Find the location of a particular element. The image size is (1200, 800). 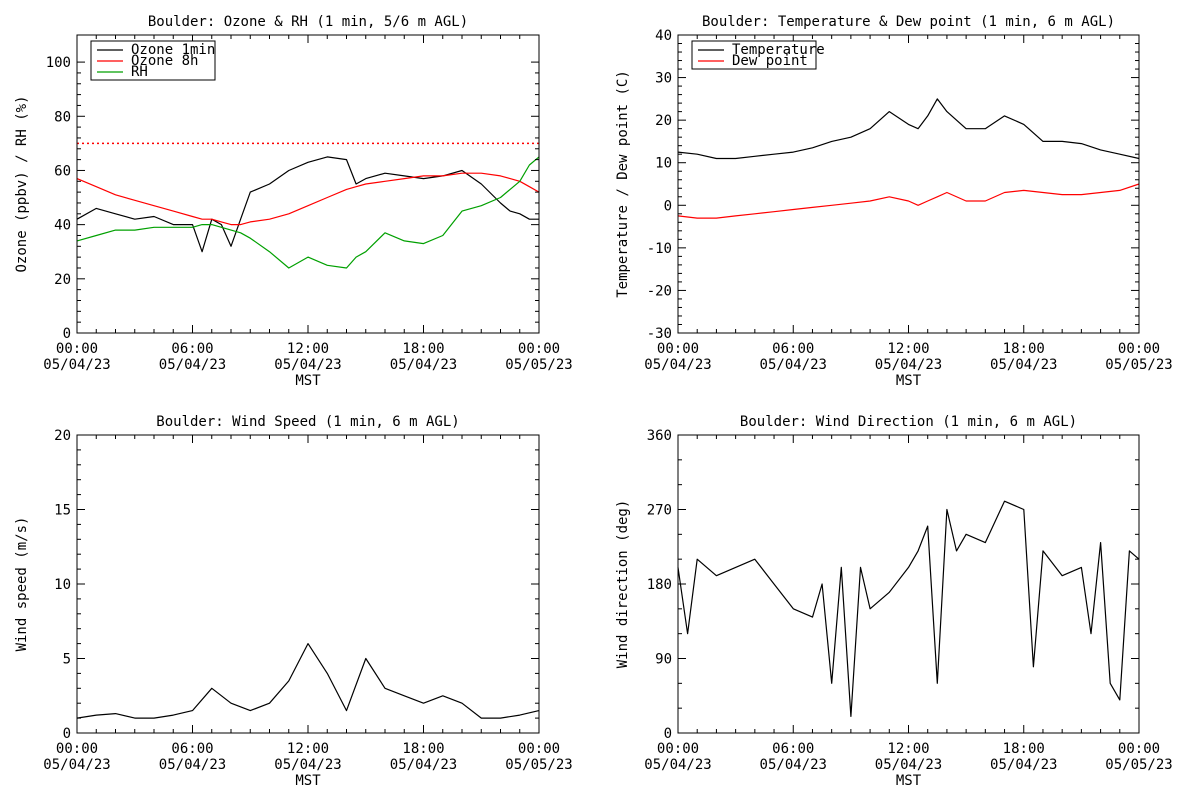

chart-title: Boulder: Ozone & RH (1 min, 5/6 m AGL) is located at coordinates (308, 22).